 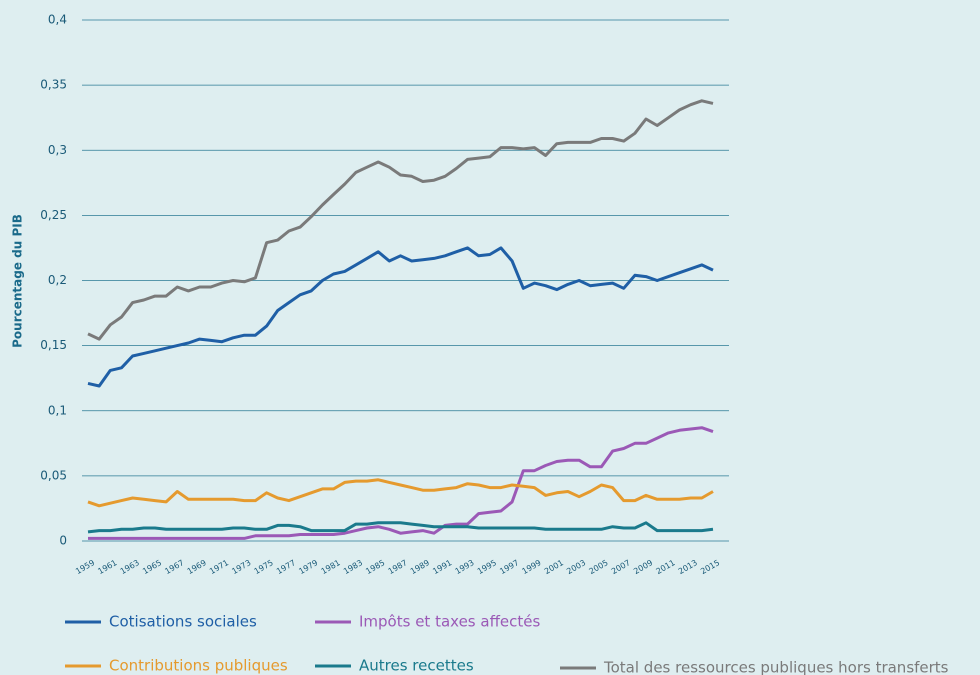 I want to click on legend-label: Autres recettes, so click(x=416, y=666).